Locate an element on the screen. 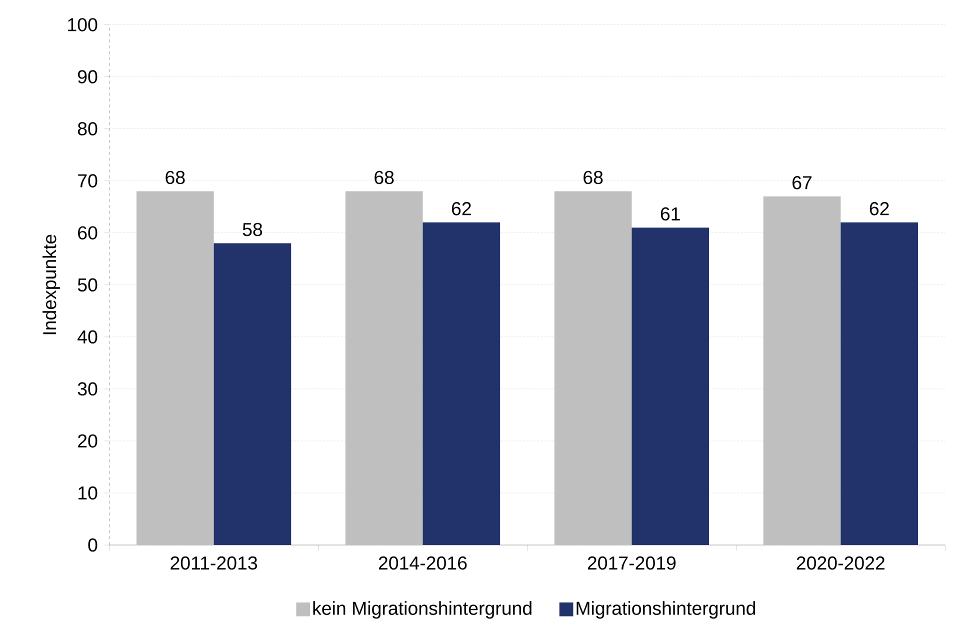  y-tick-label: 90 is located at coordinates (88, 77).